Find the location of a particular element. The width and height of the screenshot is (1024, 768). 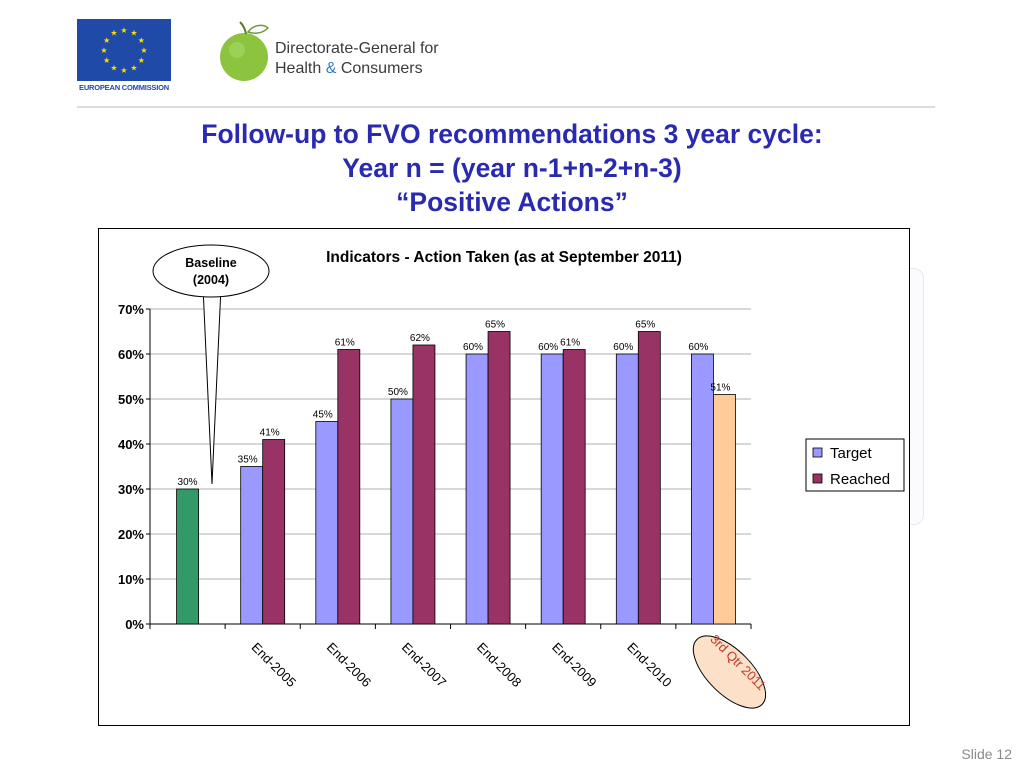

x-tick-label: End-2005 is located at coordinates (274, 665).